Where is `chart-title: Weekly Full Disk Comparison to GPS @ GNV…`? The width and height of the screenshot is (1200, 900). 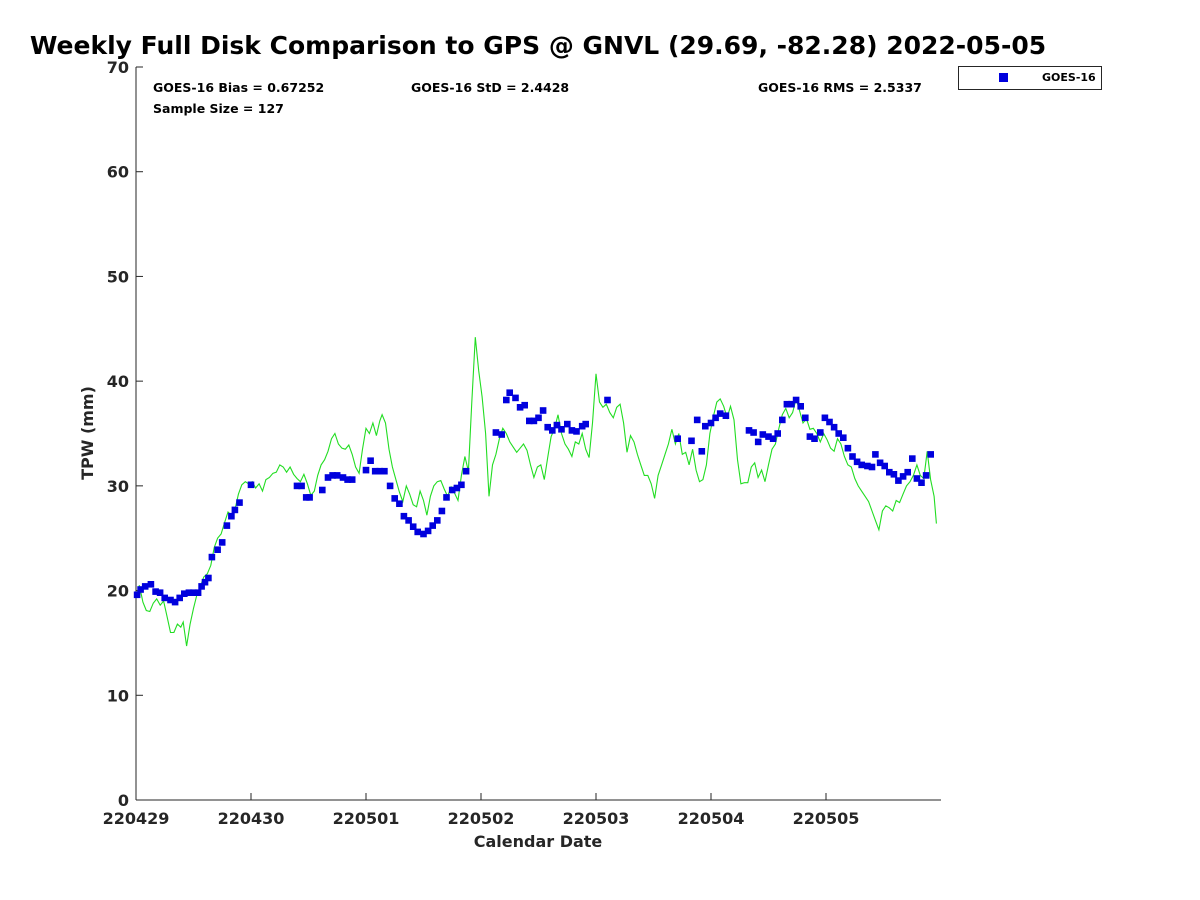 chart-title: Weekly Full Disk Comparison to GPS @ GNV… is located at coordinates (538, 45).